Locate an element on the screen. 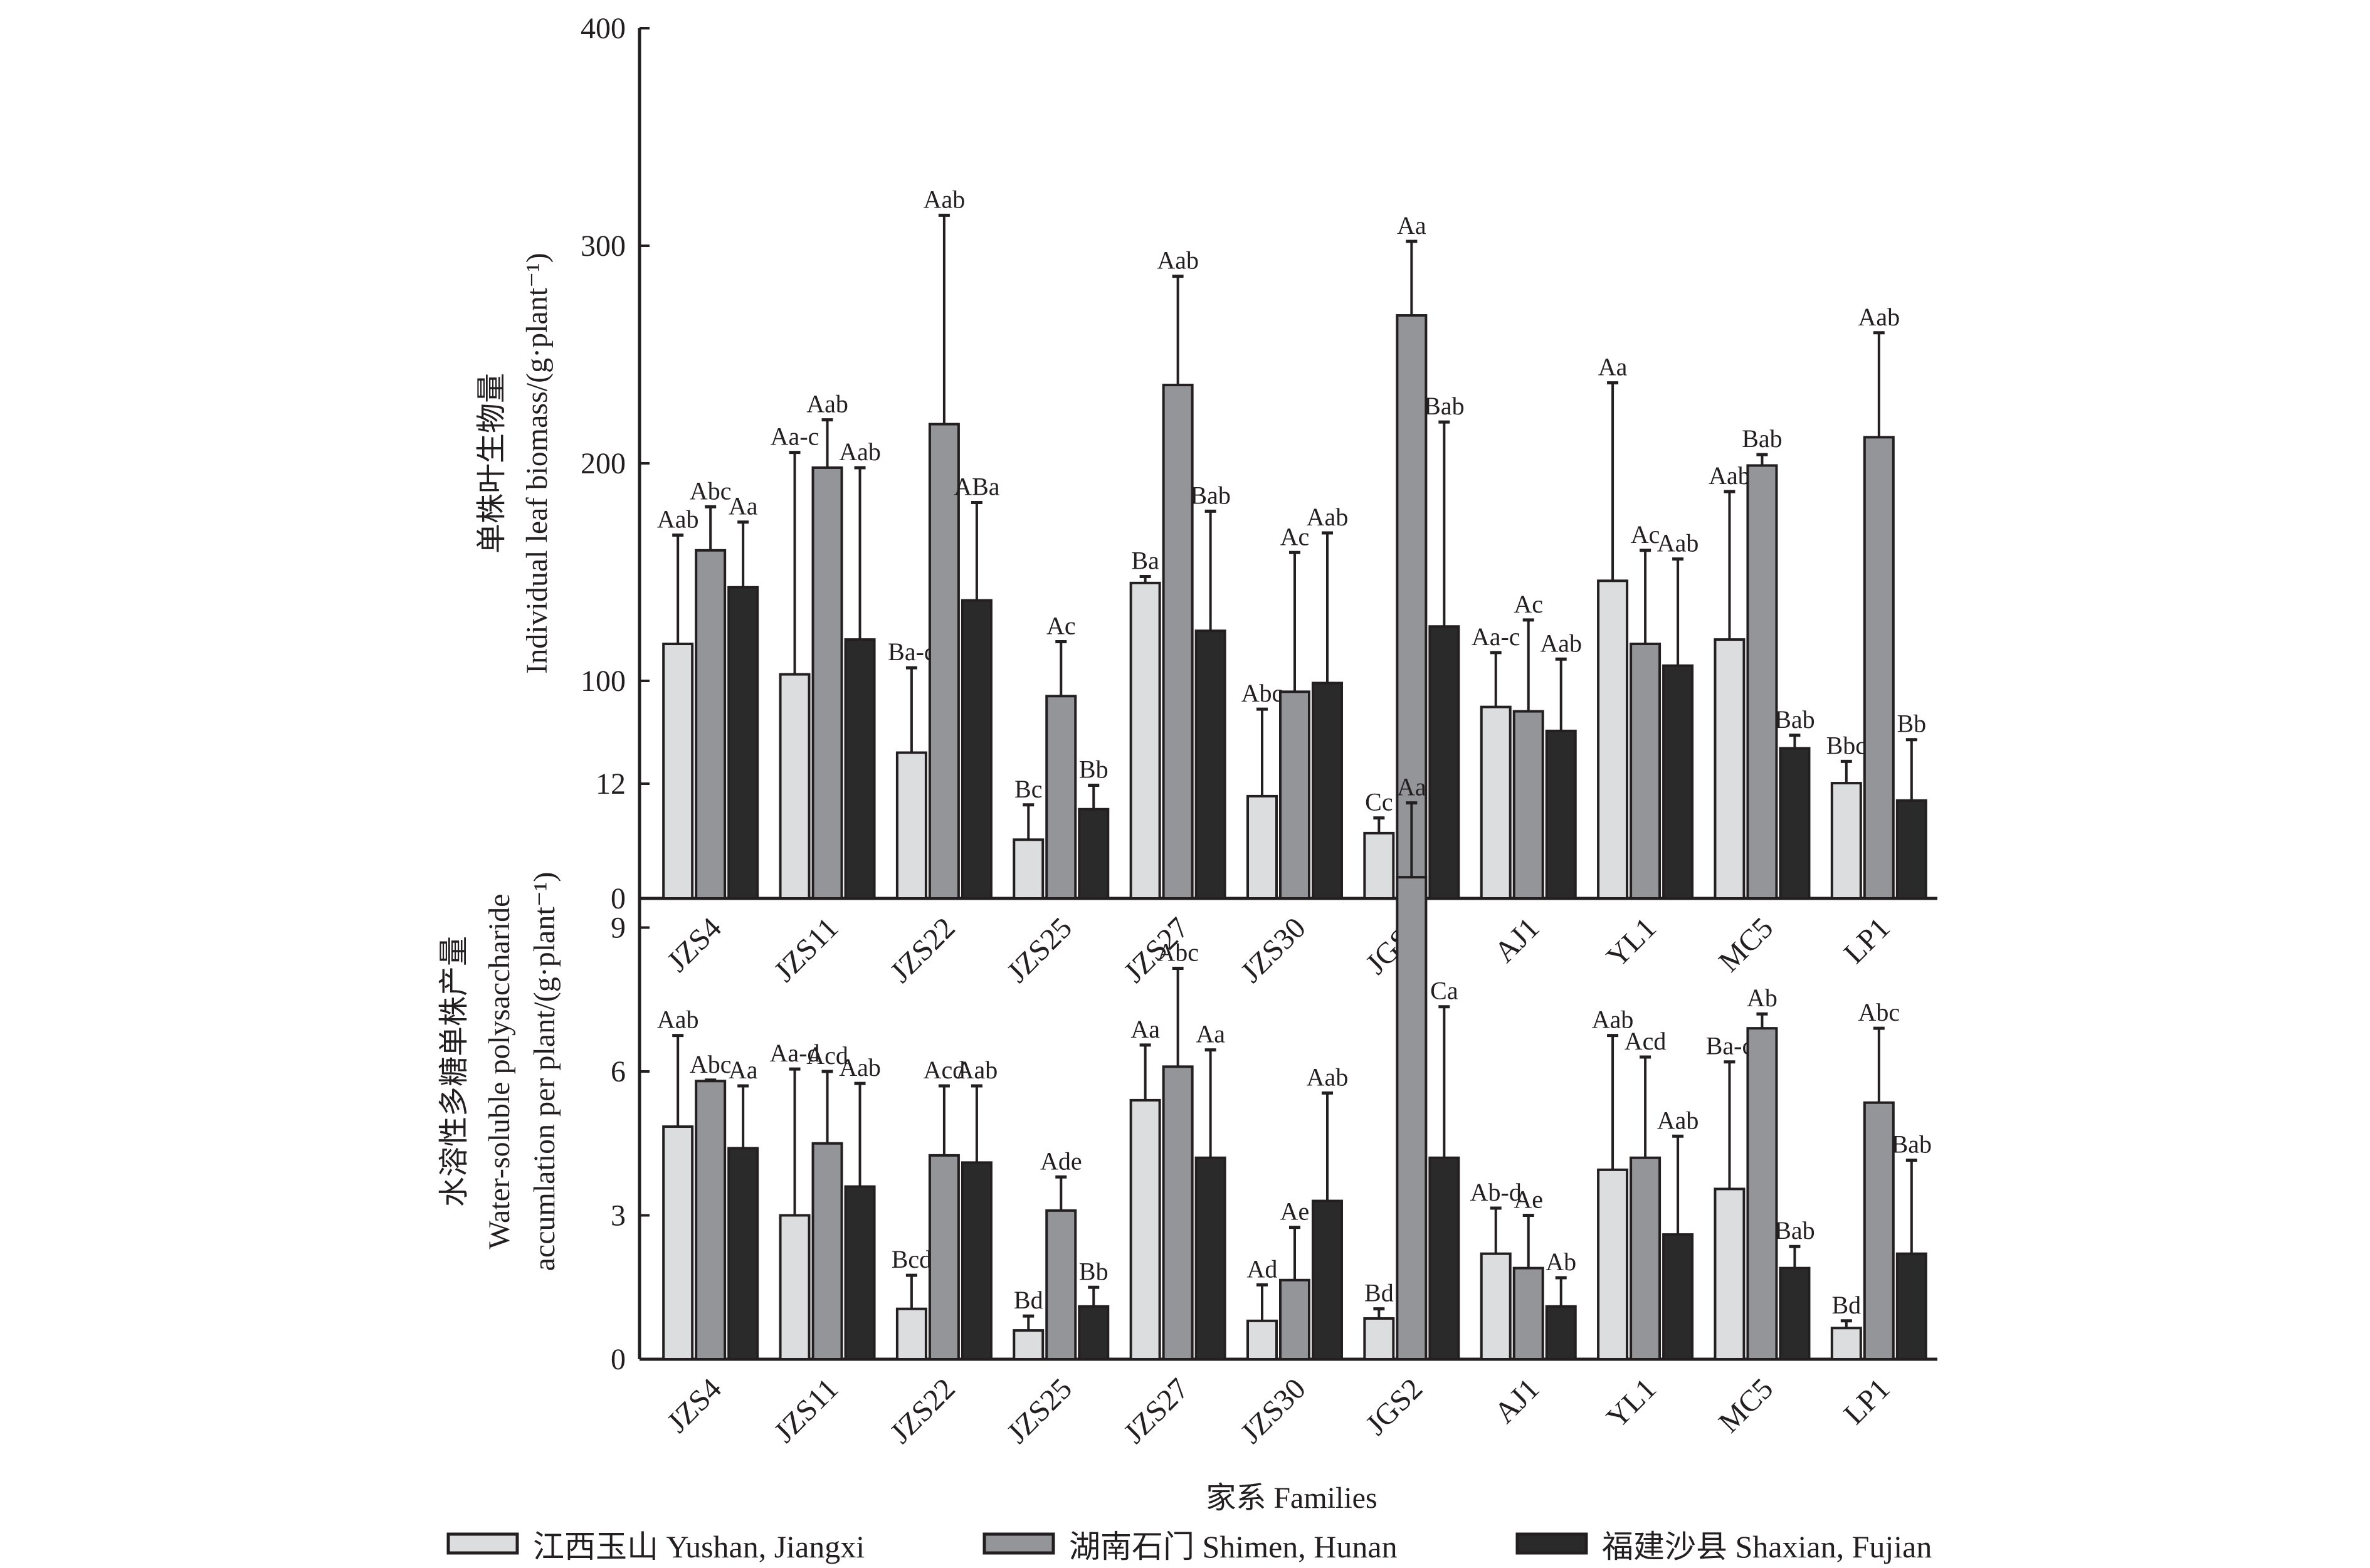  x-axis-title: 家系 Families is located at coordinates (1292, 1498).